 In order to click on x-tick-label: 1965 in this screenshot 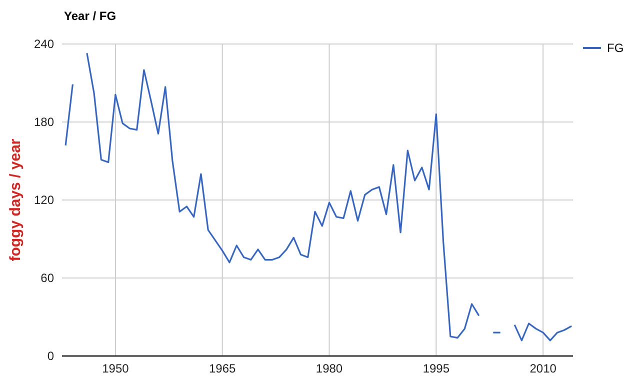, I will do `click(222, 369)`.